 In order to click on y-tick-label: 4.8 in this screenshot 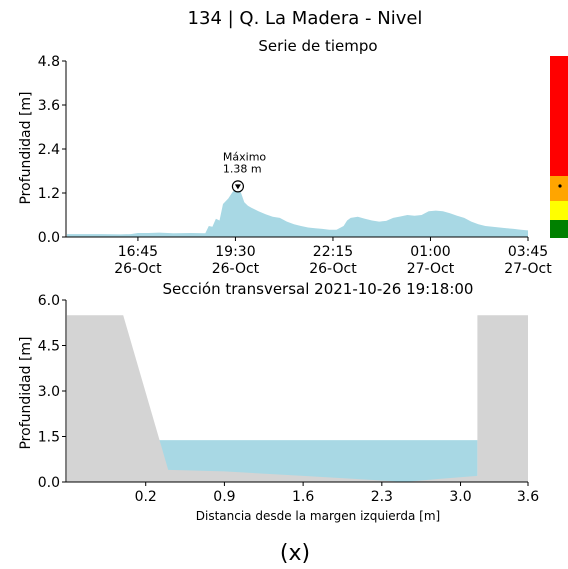, I will do `click(49, 62)`.